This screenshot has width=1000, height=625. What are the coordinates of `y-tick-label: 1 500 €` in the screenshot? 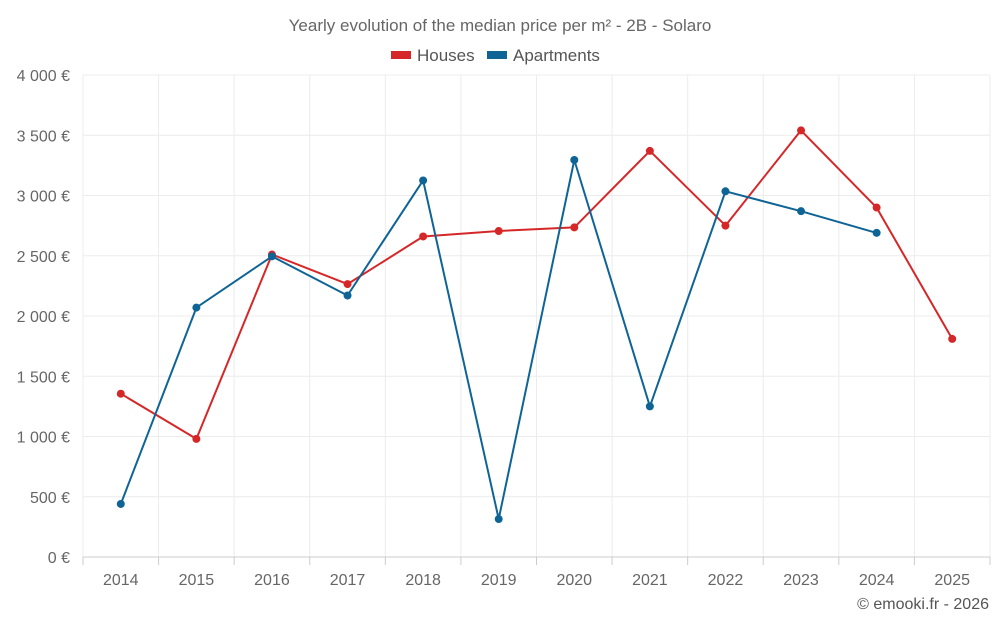 It's located at (43, 377).